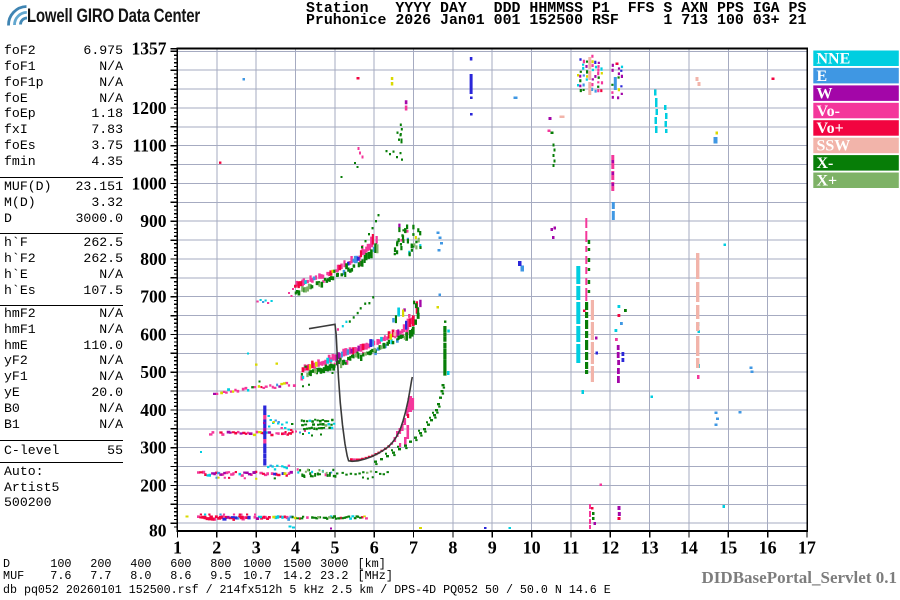 This screenshot has width=900, height=600. What do you see at coordinates (828, 111) in the screenshot?
I see `svg-text: Vo-` at bounding box center [828, 111].